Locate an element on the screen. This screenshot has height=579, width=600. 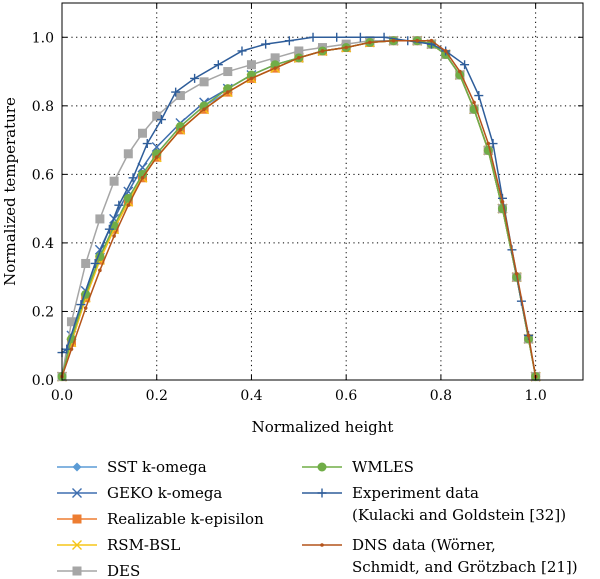
legend-label: SST k-omega is located at coordinates (157, 467).